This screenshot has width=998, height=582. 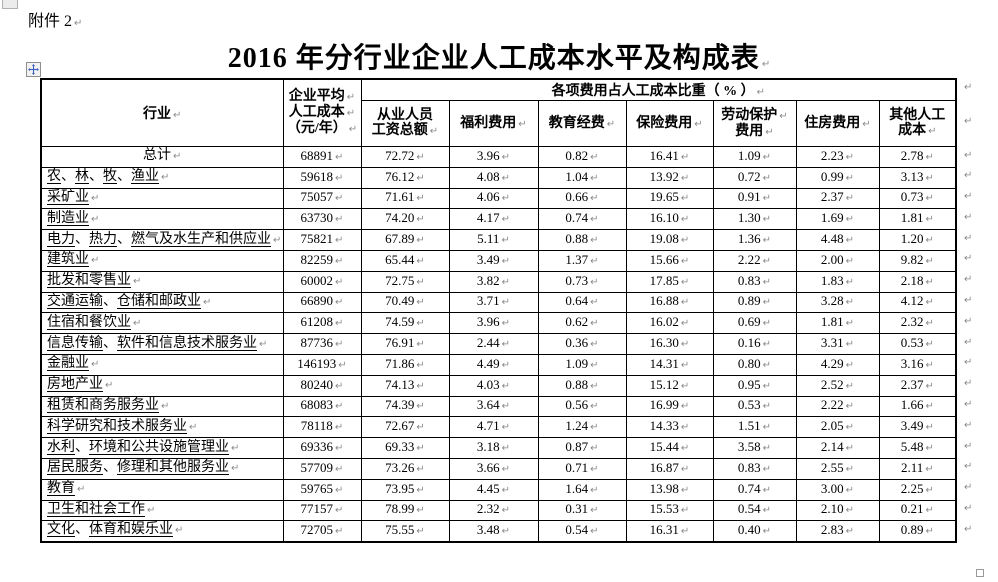 I want to click on industry-cell: 交通运输、仓储和邮政业 ↵, so click(x=162, y=302).